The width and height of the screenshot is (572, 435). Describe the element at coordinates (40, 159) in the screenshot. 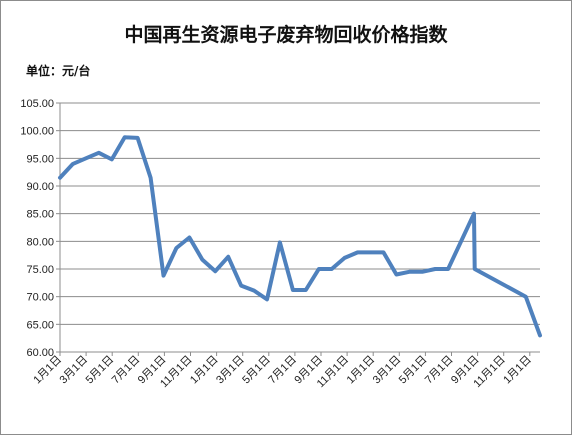

I see `y-tick-label: 95.00` at that location.